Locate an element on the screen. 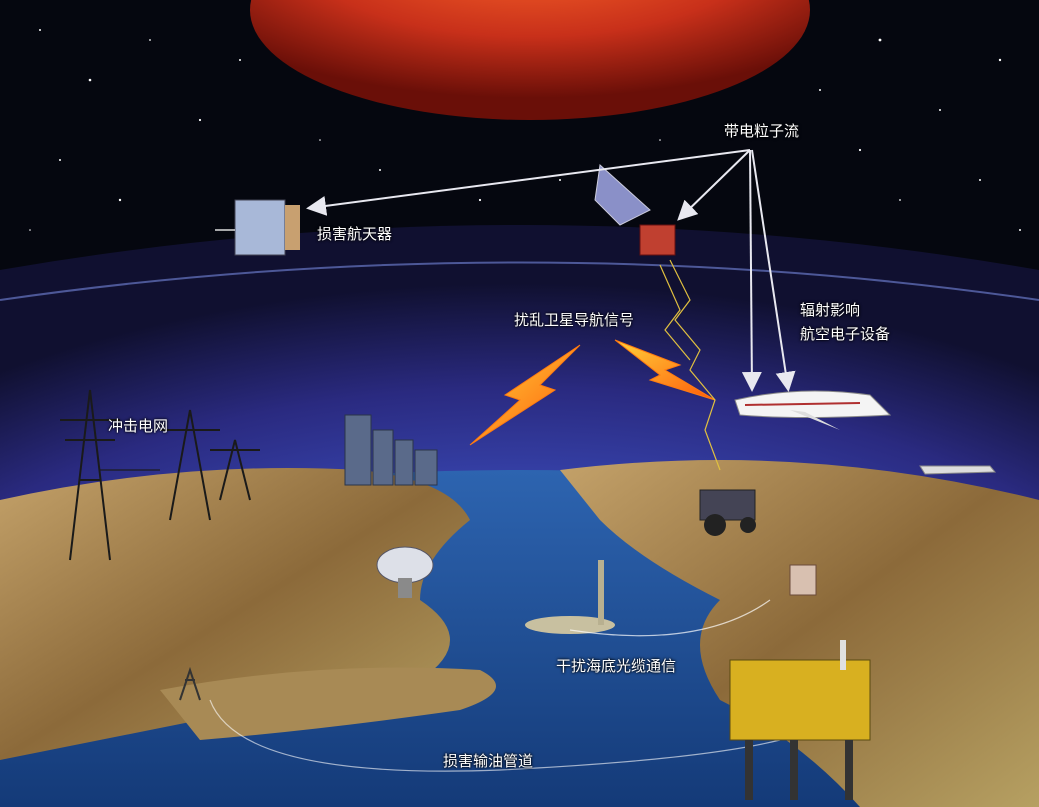  spacecraft-left is located at coordinates (257, 227).